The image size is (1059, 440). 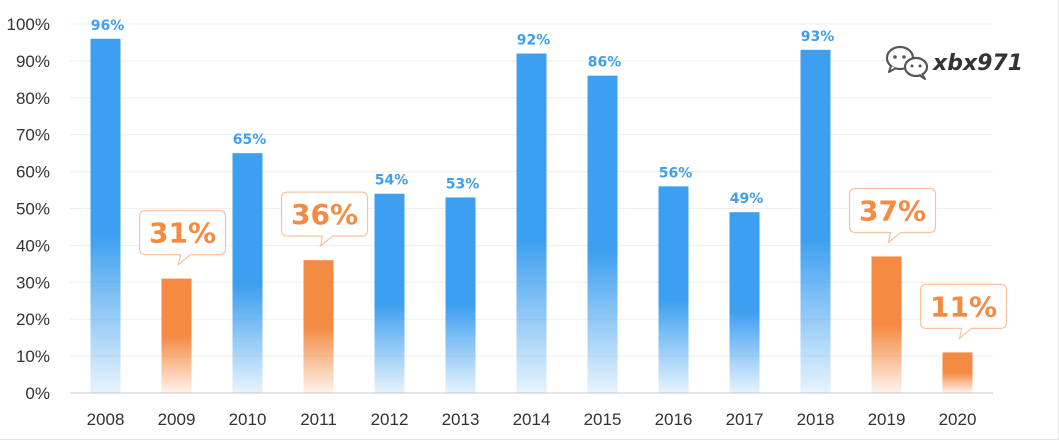 What do you see at coordinates (33, 209) in the screenshot?
I see `y-tick-label: 50%` at bounding box center [33, 209].